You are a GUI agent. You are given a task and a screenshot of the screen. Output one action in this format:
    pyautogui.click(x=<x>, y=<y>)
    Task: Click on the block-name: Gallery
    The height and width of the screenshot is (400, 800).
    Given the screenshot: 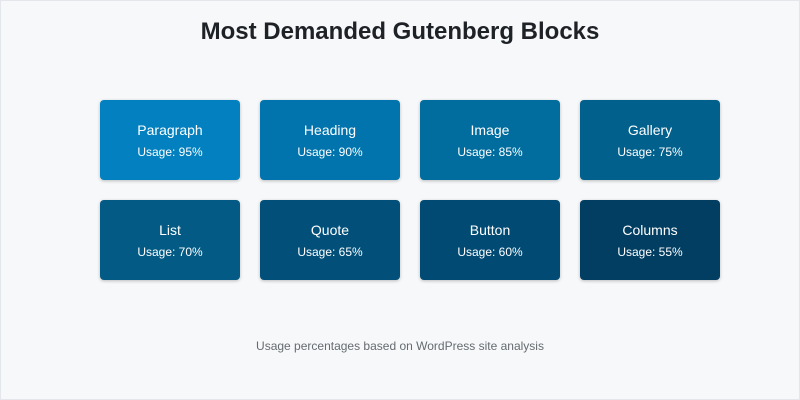 What is the action you would take?
    pyautogui.click(x=650, y=129)
    